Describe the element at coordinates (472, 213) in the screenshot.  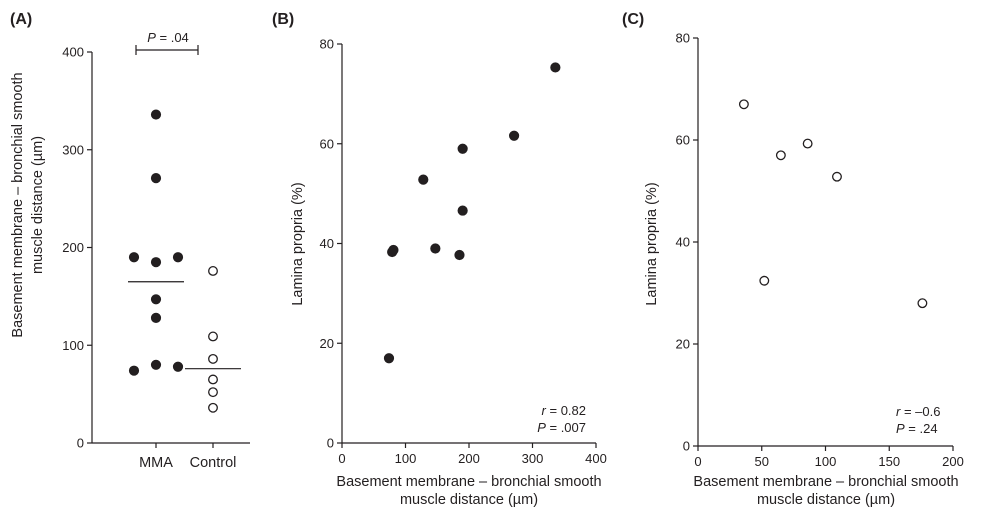
I see `panel-b-points` at that location.